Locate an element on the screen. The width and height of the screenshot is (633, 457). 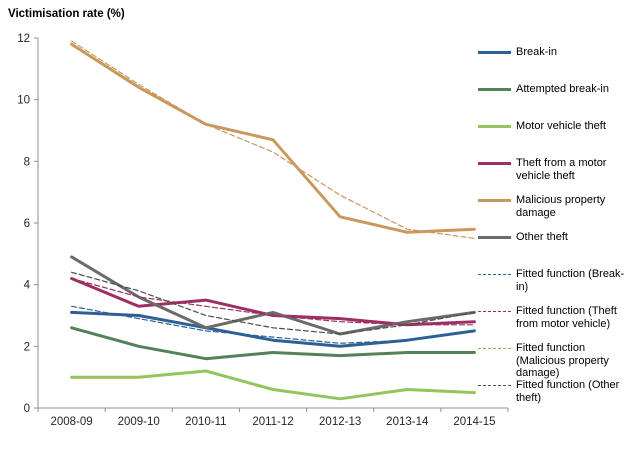
line-other-theft is located at coordinates (273, 295).